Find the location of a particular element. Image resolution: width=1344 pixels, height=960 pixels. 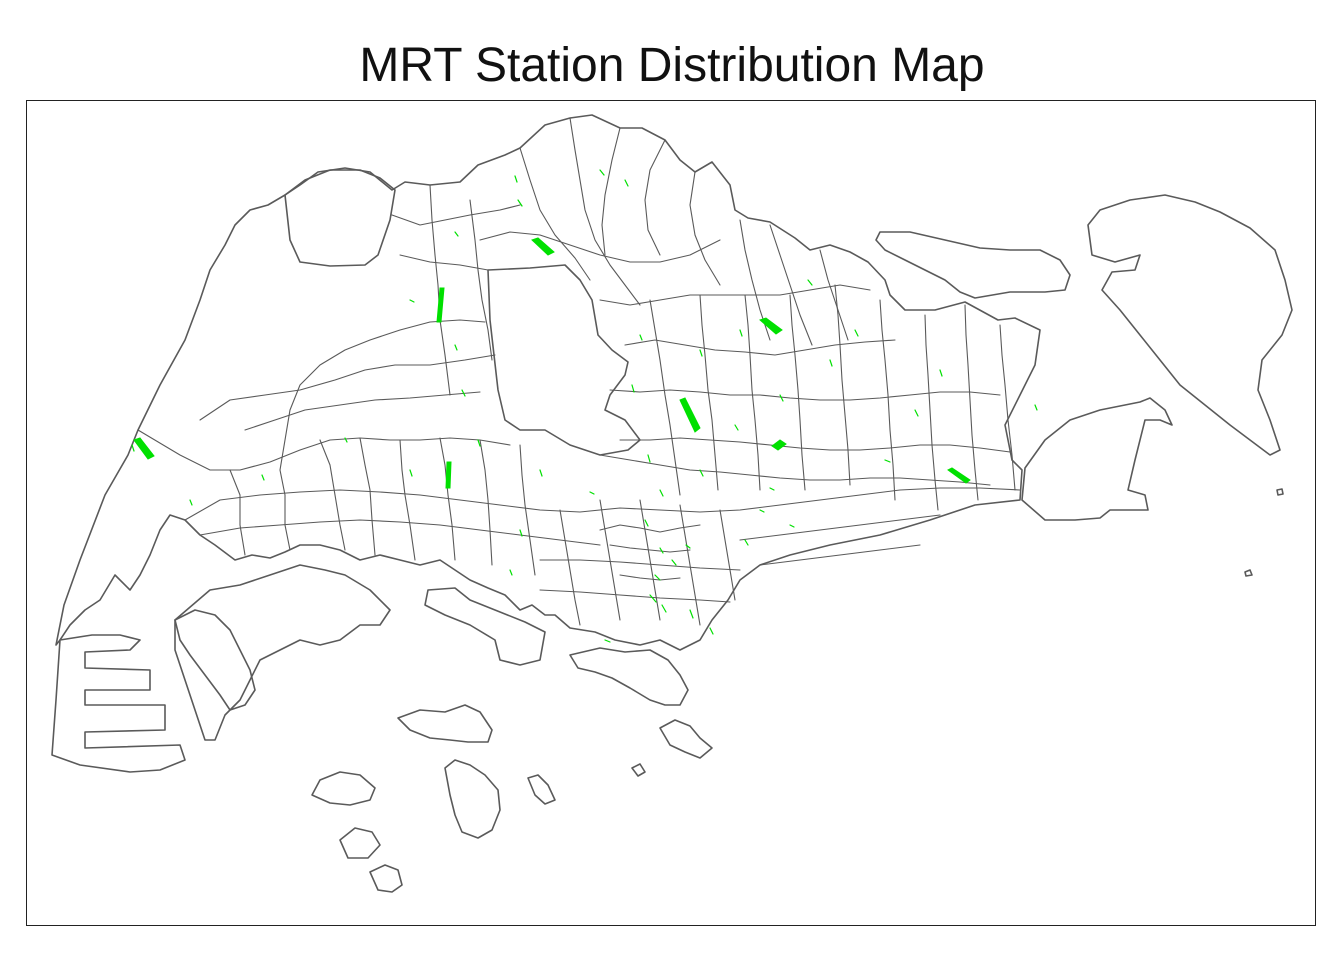

sentosa-outline is located at coordinates (629, 676).